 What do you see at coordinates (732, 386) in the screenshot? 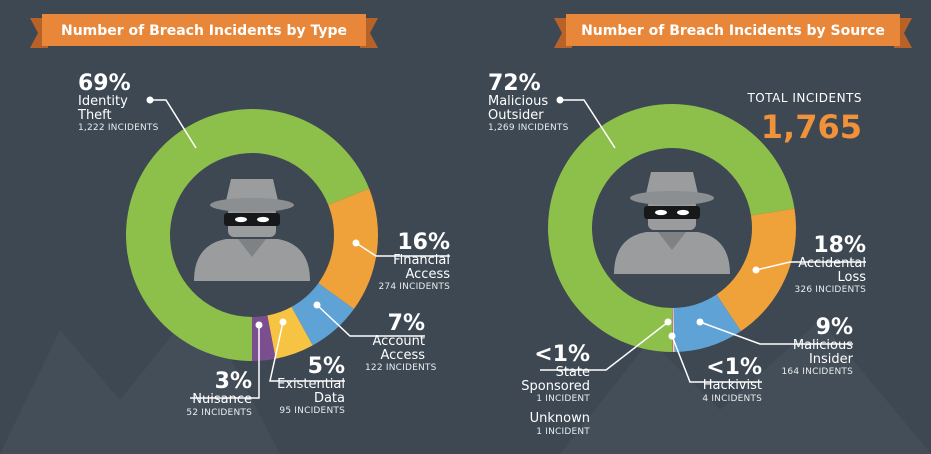
I see `category-name: Hackivist` at bounding box center [732, 386].